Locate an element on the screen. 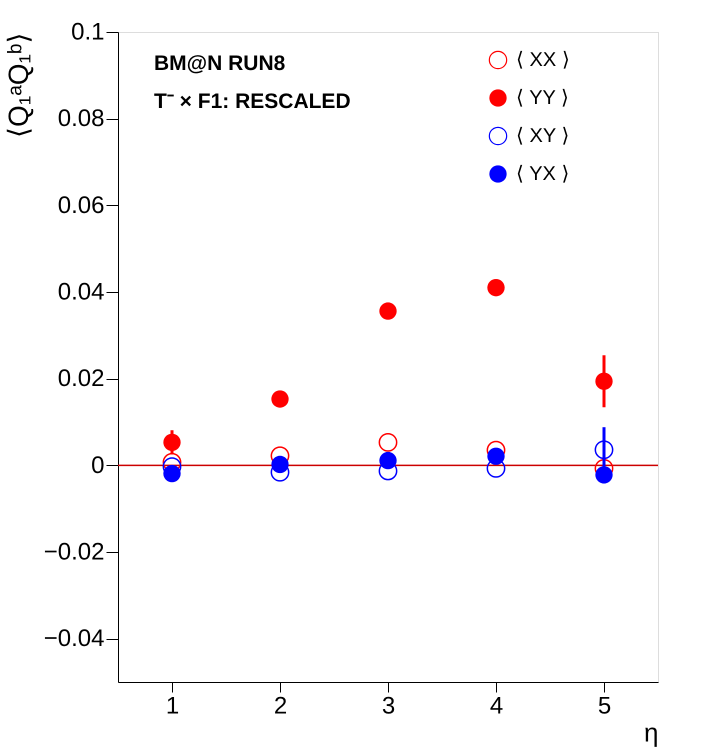 This screenshot has height=755, width=706. x-tick-label: 4 is located at coordinates (497, 706).